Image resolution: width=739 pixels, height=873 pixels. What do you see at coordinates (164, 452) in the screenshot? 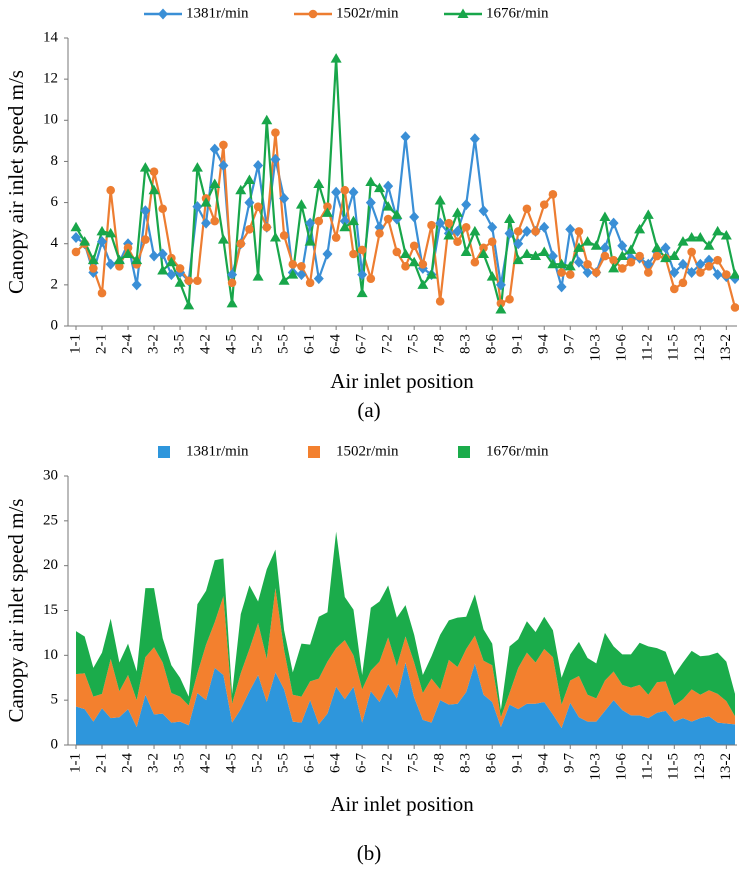
I see `legend-swatch` at bounding box center [164, 452].